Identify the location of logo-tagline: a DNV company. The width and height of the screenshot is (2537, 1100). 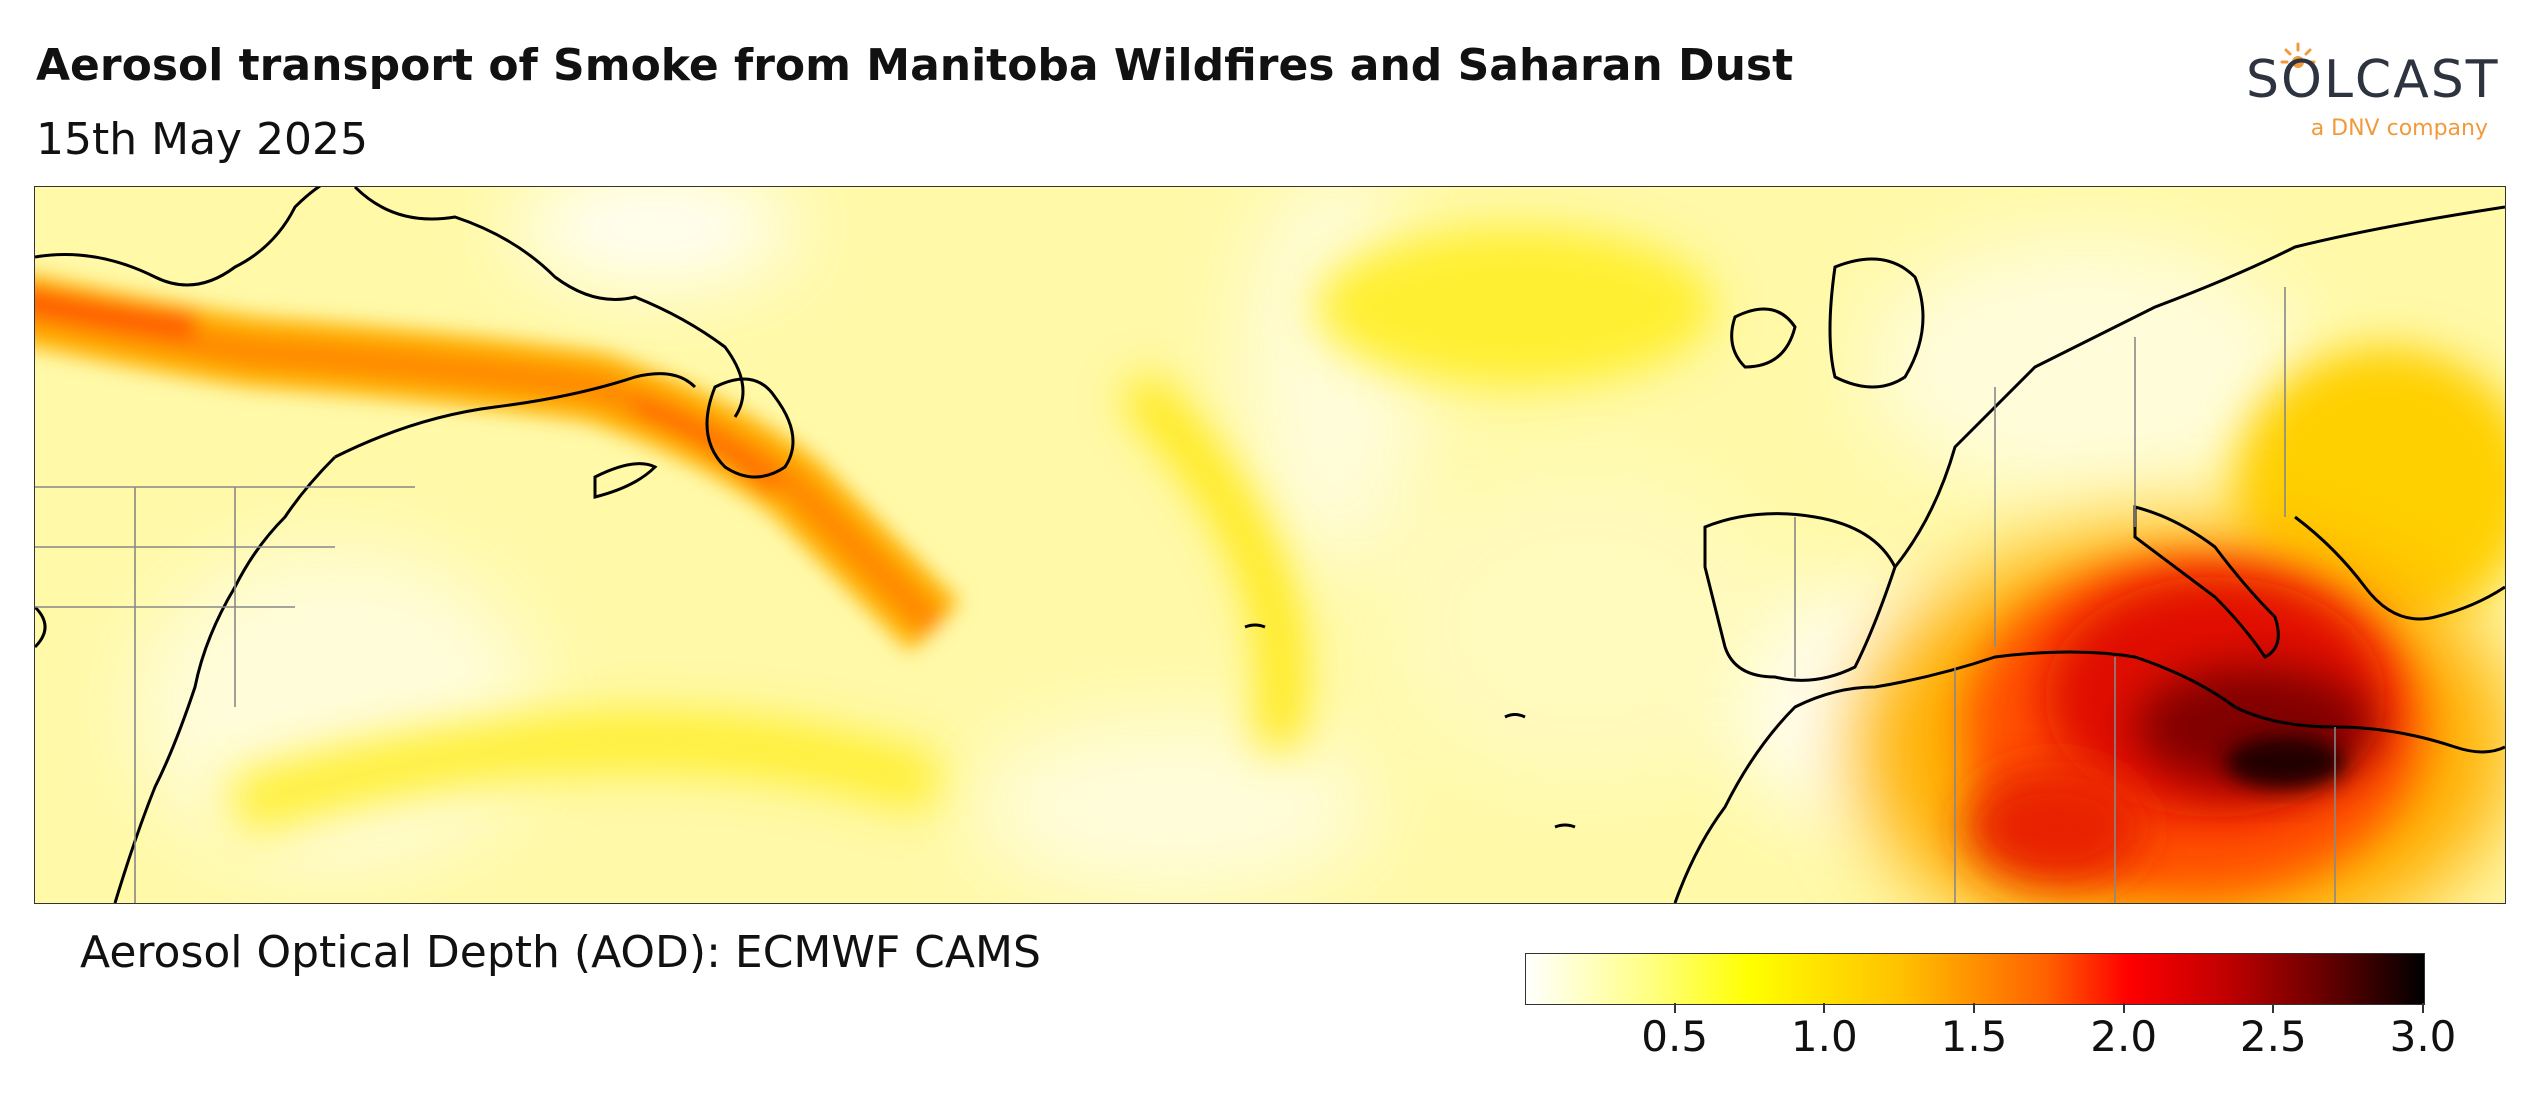
(2399, 128).